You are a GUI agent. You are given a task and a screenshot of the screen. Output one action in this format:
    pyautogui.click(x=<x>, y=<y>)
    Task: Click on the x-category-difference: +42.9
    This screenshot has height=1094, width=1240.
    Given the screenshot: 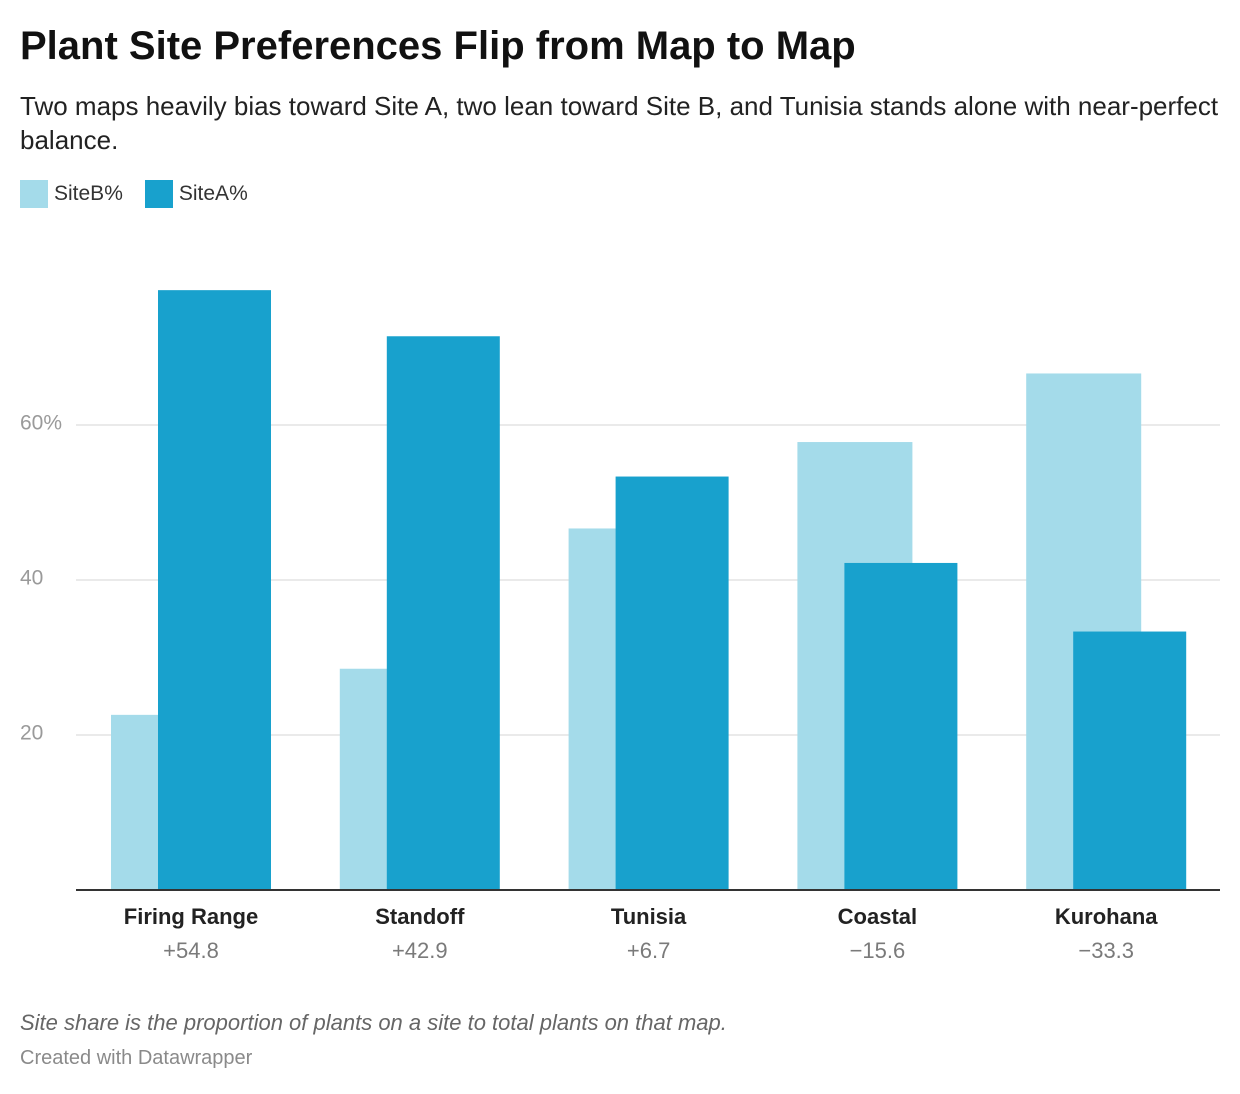 What is the action you would take?
    pyautogui.click(x=420, y=950)
    